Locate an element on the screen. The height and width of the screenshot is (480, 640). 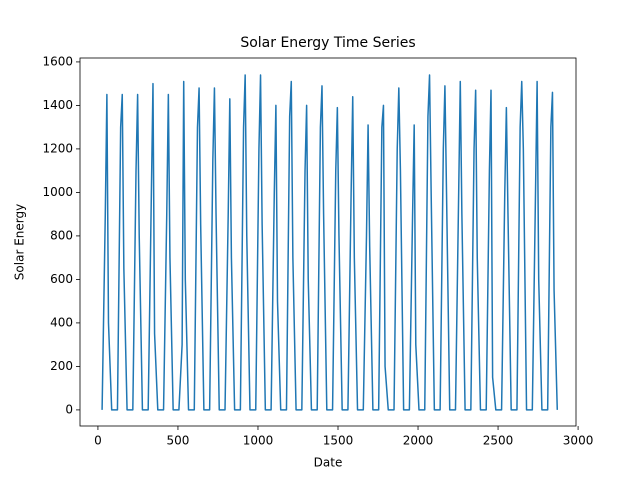
y-tick-label: 800 is located at coordinates (61, 235).